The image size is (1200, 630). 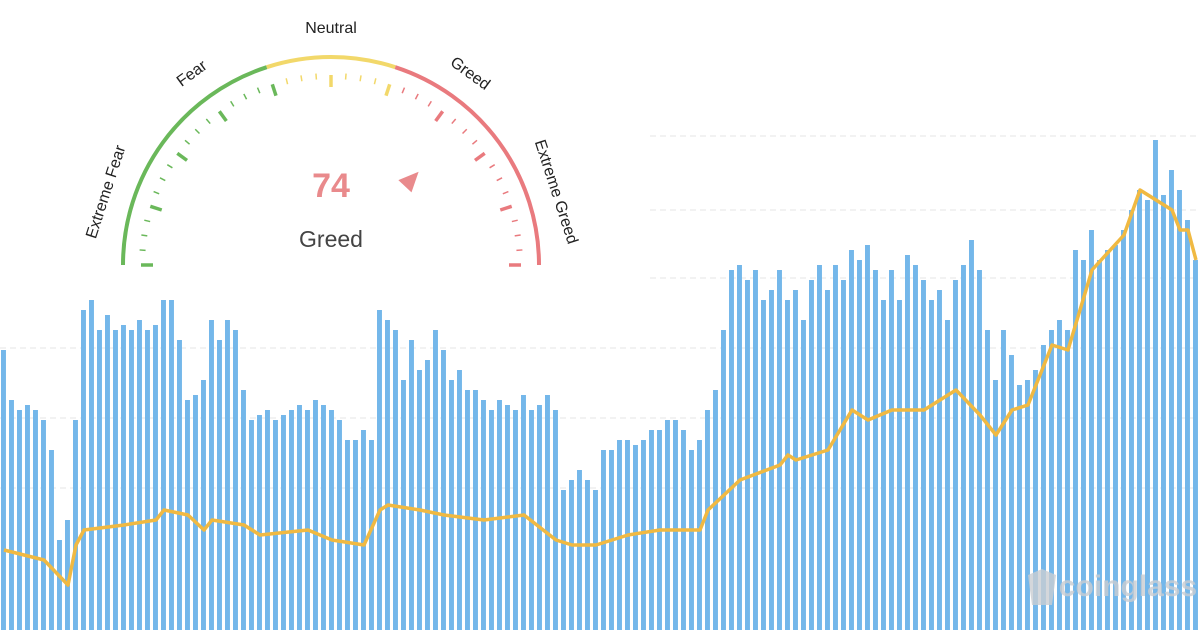 What do you see at coordinates (331, 239) in the screenshot?
I see `gauge-classification: Greed` at bounding box center [331, 239].